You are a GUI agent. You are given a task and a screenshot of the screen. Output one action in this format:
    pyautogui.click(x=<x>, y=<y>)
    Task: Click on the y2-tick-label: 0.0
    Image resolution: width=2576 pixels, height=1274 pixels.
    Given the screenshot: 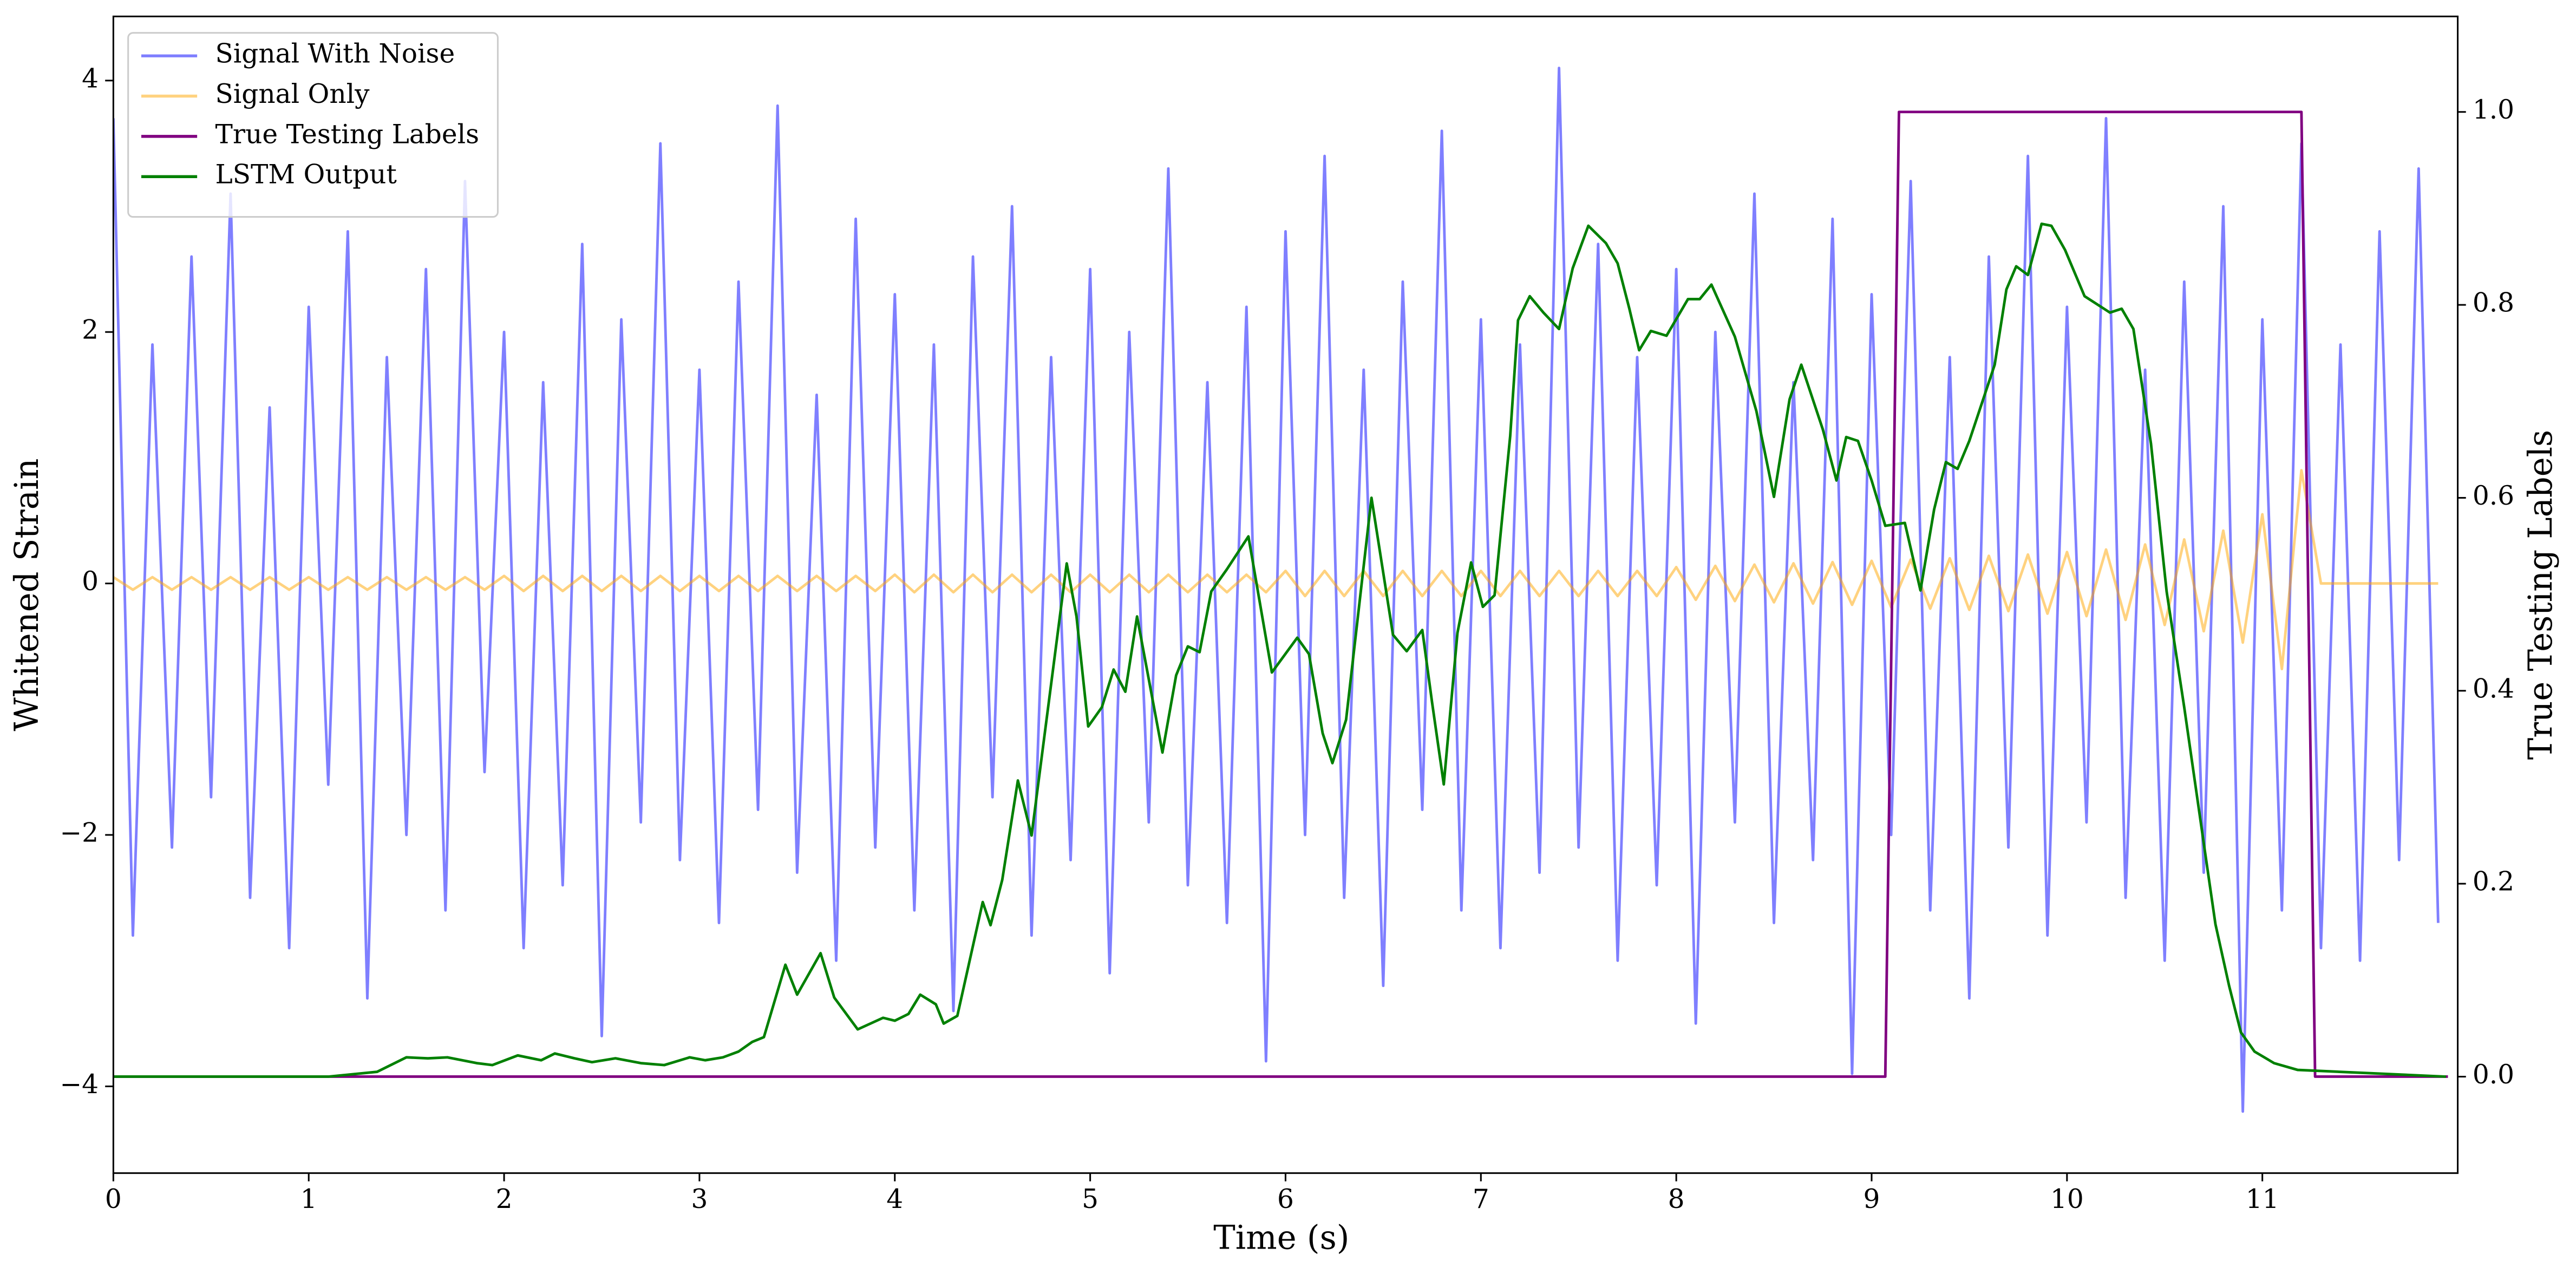 What is the action you would take?
    pyautogui.click(x=2493, y=1075)
    